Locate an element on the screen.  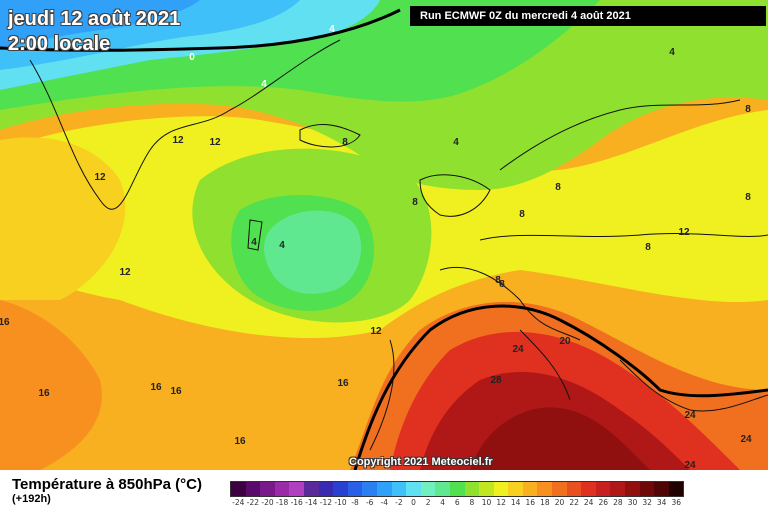
color-scale-tick-label: -4 is located at coordinates (384, 502).